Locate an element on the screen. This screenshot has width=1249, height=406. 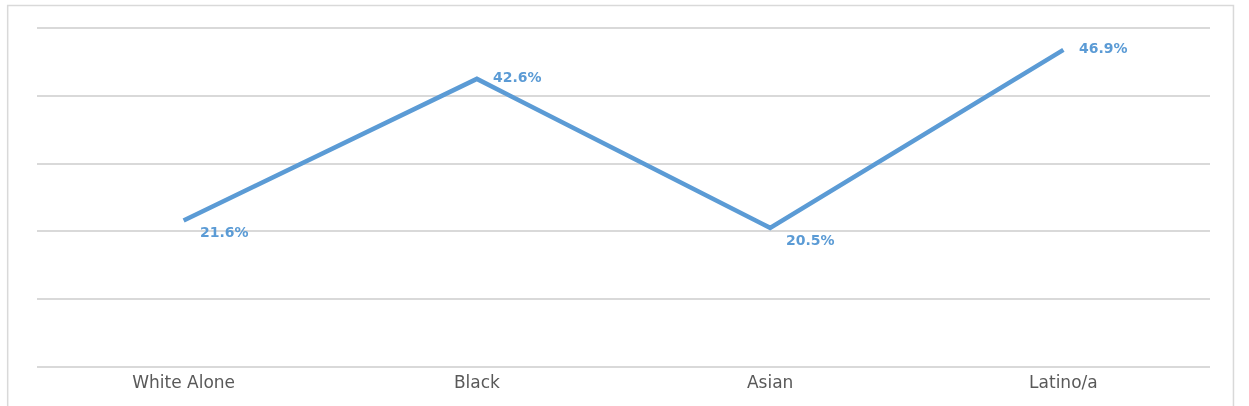
x-tick-label: Latino/a is located at coordinates (1063, 382).